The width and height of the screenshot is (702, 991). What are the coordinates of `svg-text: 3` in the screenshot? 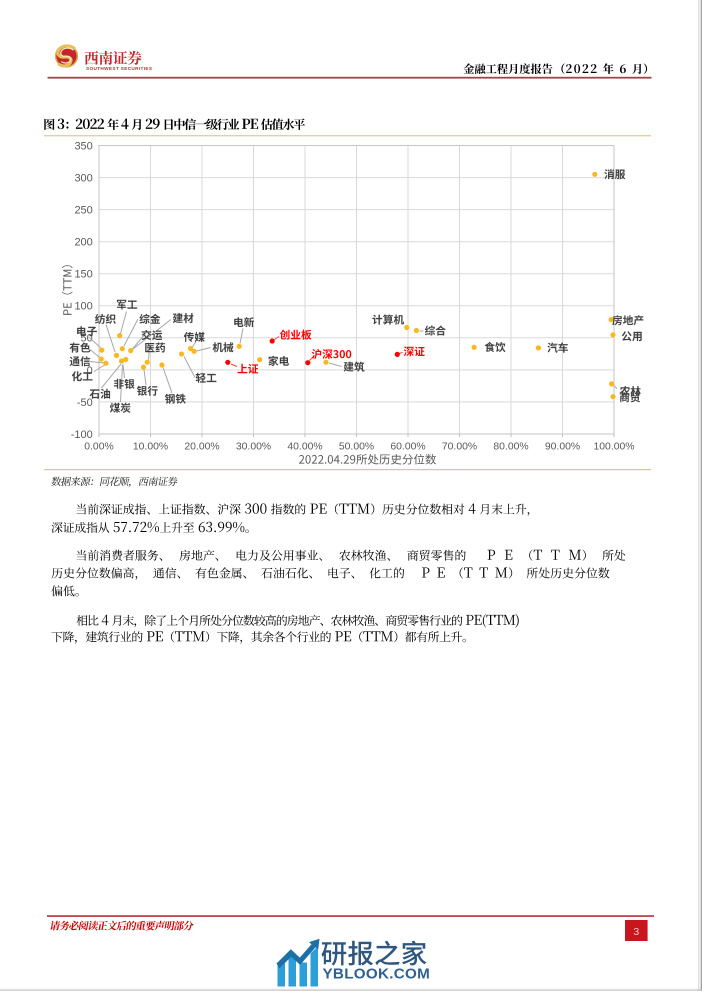 It's located at (636, 932).